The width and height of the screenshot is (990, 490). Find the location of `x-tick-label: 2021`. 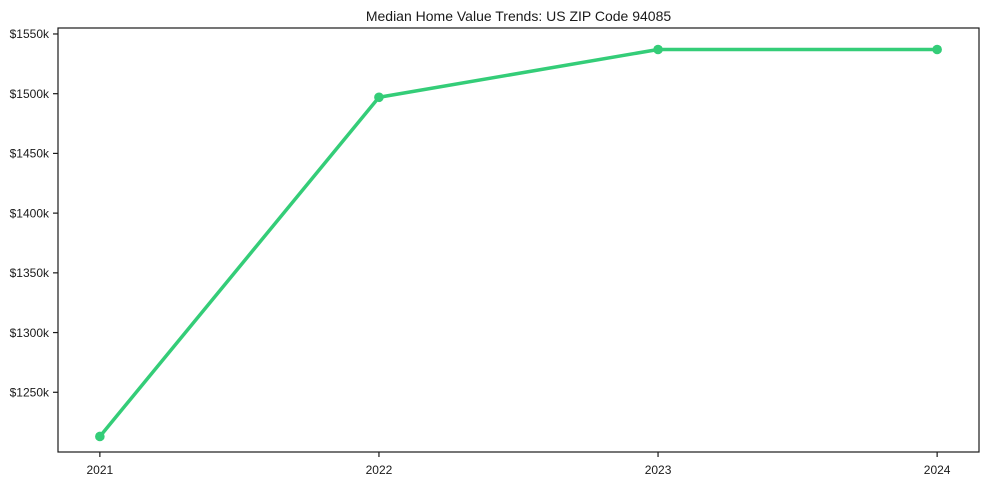

x-tick-label: 2021 is located at coordinates (100, 470).